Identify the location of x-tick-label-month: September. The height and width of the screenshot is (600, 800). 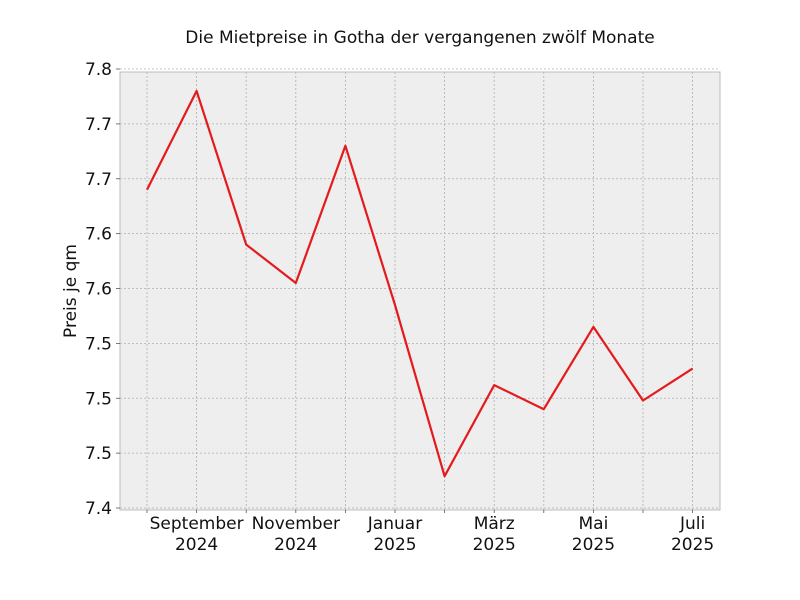
(197, 524).